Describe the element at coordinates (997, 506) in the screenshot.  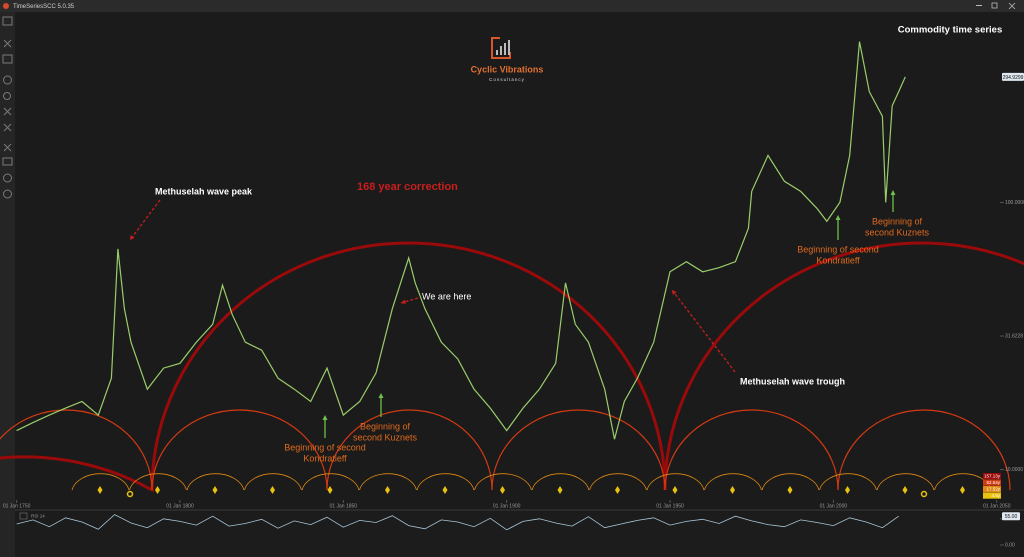
I see `x-tick-label: 01 Jan 2050` at that location.